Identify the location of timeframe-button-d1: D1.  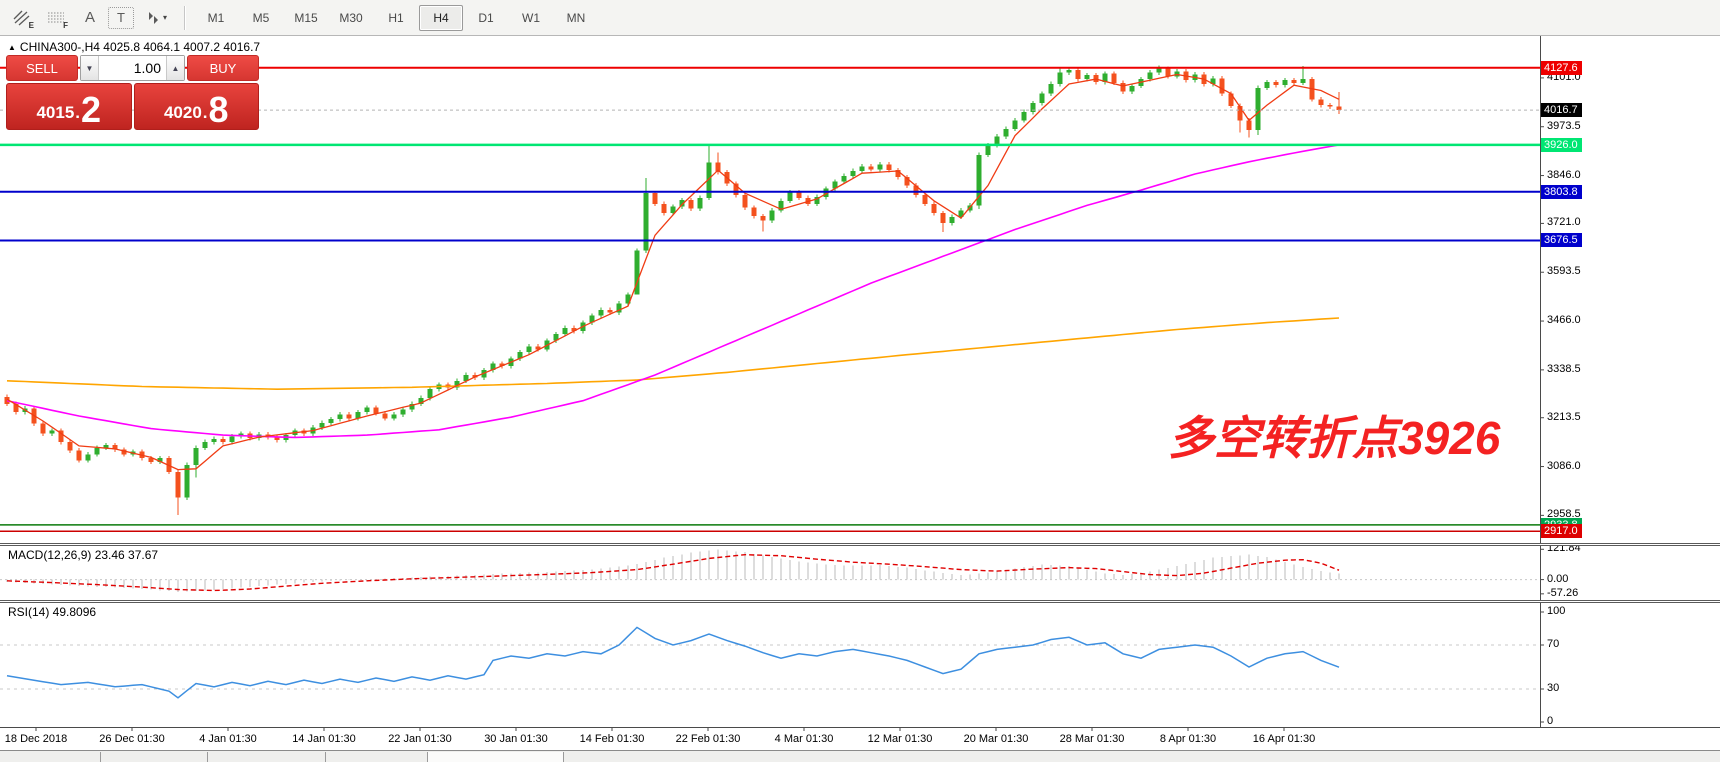
(486, 17).